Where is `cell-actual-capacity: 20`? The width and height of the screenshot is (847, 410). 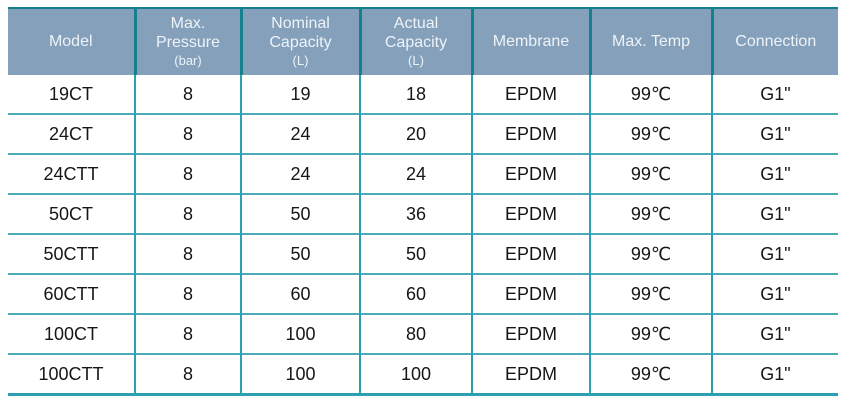
cell-actual-capacity: 20 is located at coordinates (416, 133).